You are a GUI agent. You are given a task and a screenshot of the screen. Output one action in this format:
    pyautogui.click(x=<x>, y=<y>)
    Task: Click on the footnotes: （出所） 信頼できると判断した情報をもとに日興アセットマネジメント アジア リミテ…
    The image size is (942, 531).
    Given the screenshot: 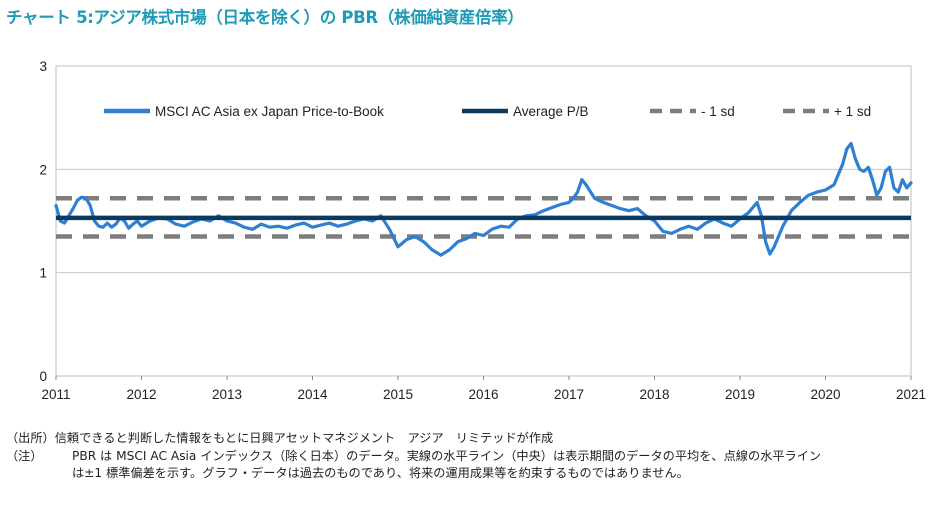 What is the action you would take?
    pyautogui.click(x=471, y=456)
    